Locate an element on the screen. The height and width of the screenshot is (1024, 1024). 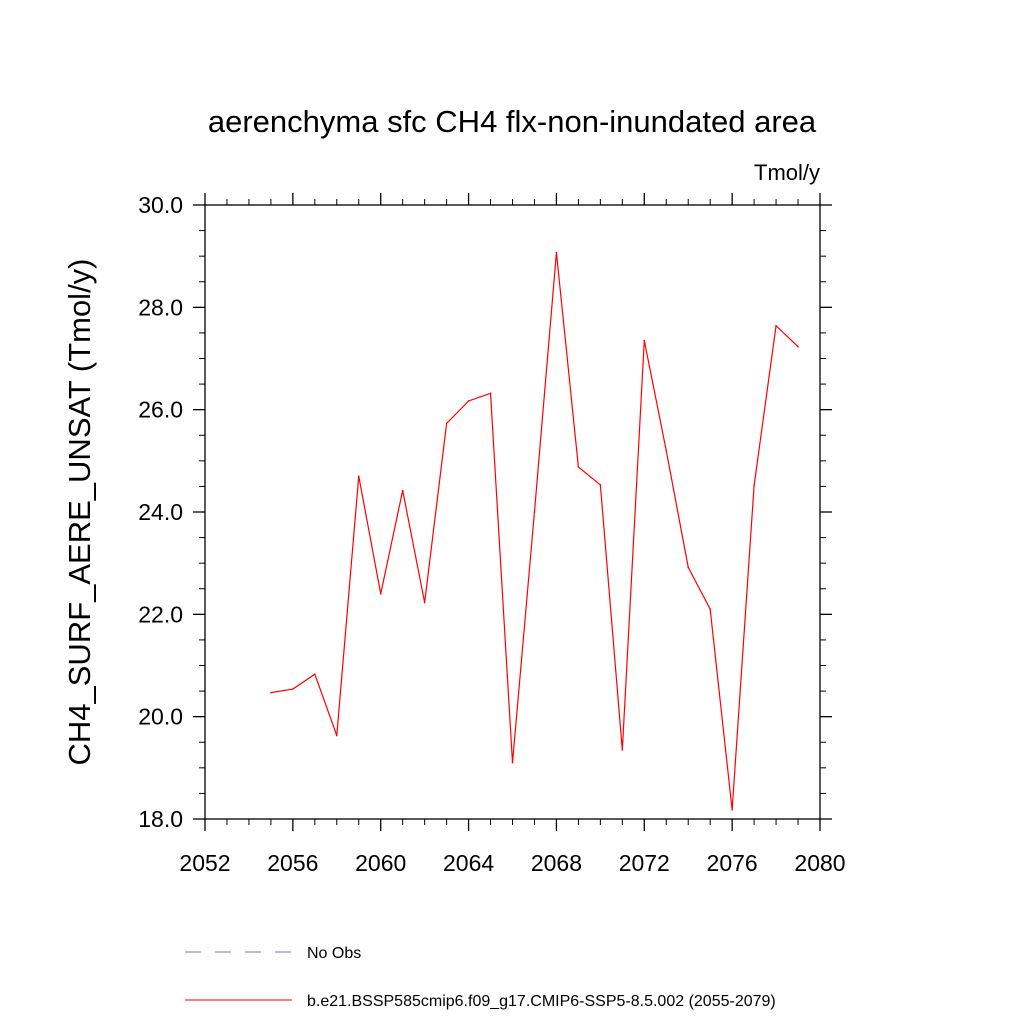
legend-label-0: No Obs is located at coordinates (334, 953).